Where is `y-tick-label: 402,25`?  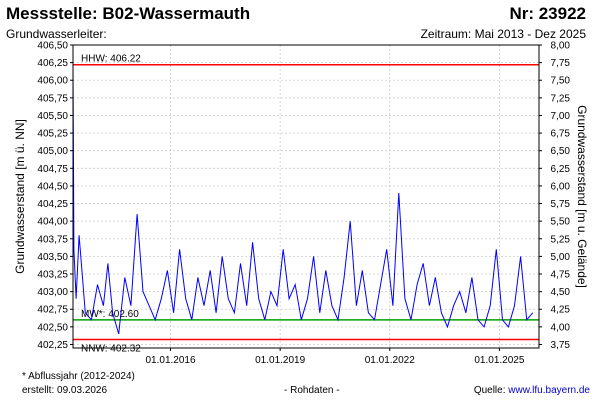 y-tick-label: 402,25 is located at coordinates (52, 345).